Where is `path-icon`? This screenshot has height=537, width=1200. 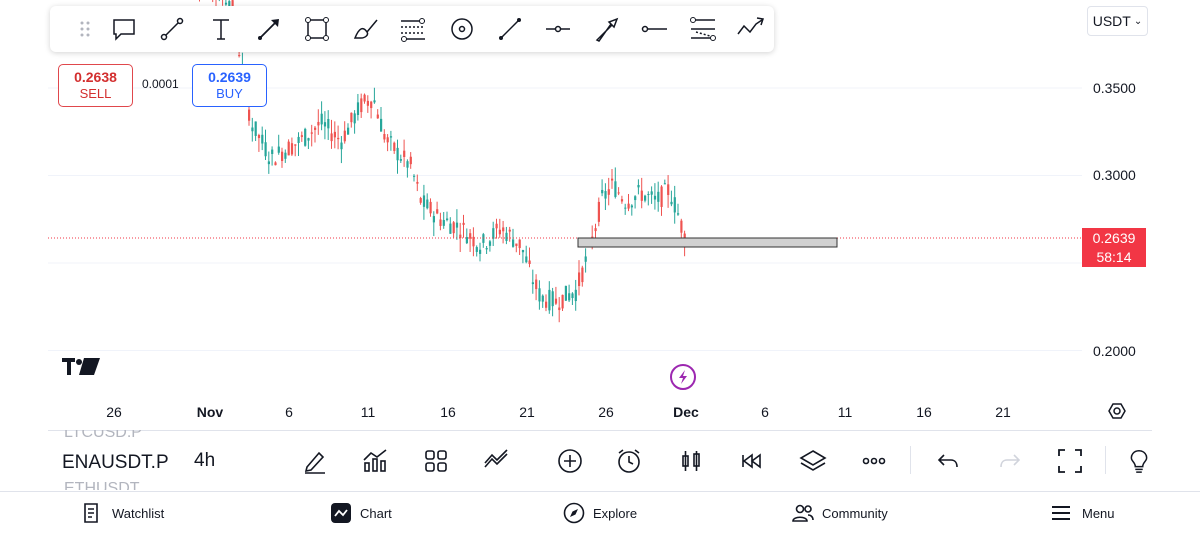 path-icon is located at coordinates (750, 29).